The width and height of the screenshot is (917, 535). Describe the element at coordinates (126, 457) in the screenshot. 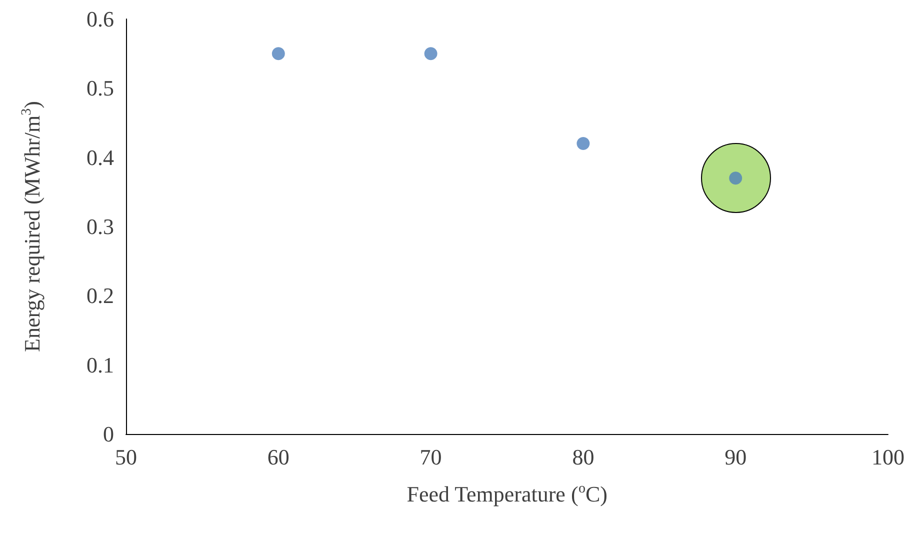

I see `x-tick-label: 50` at that location.